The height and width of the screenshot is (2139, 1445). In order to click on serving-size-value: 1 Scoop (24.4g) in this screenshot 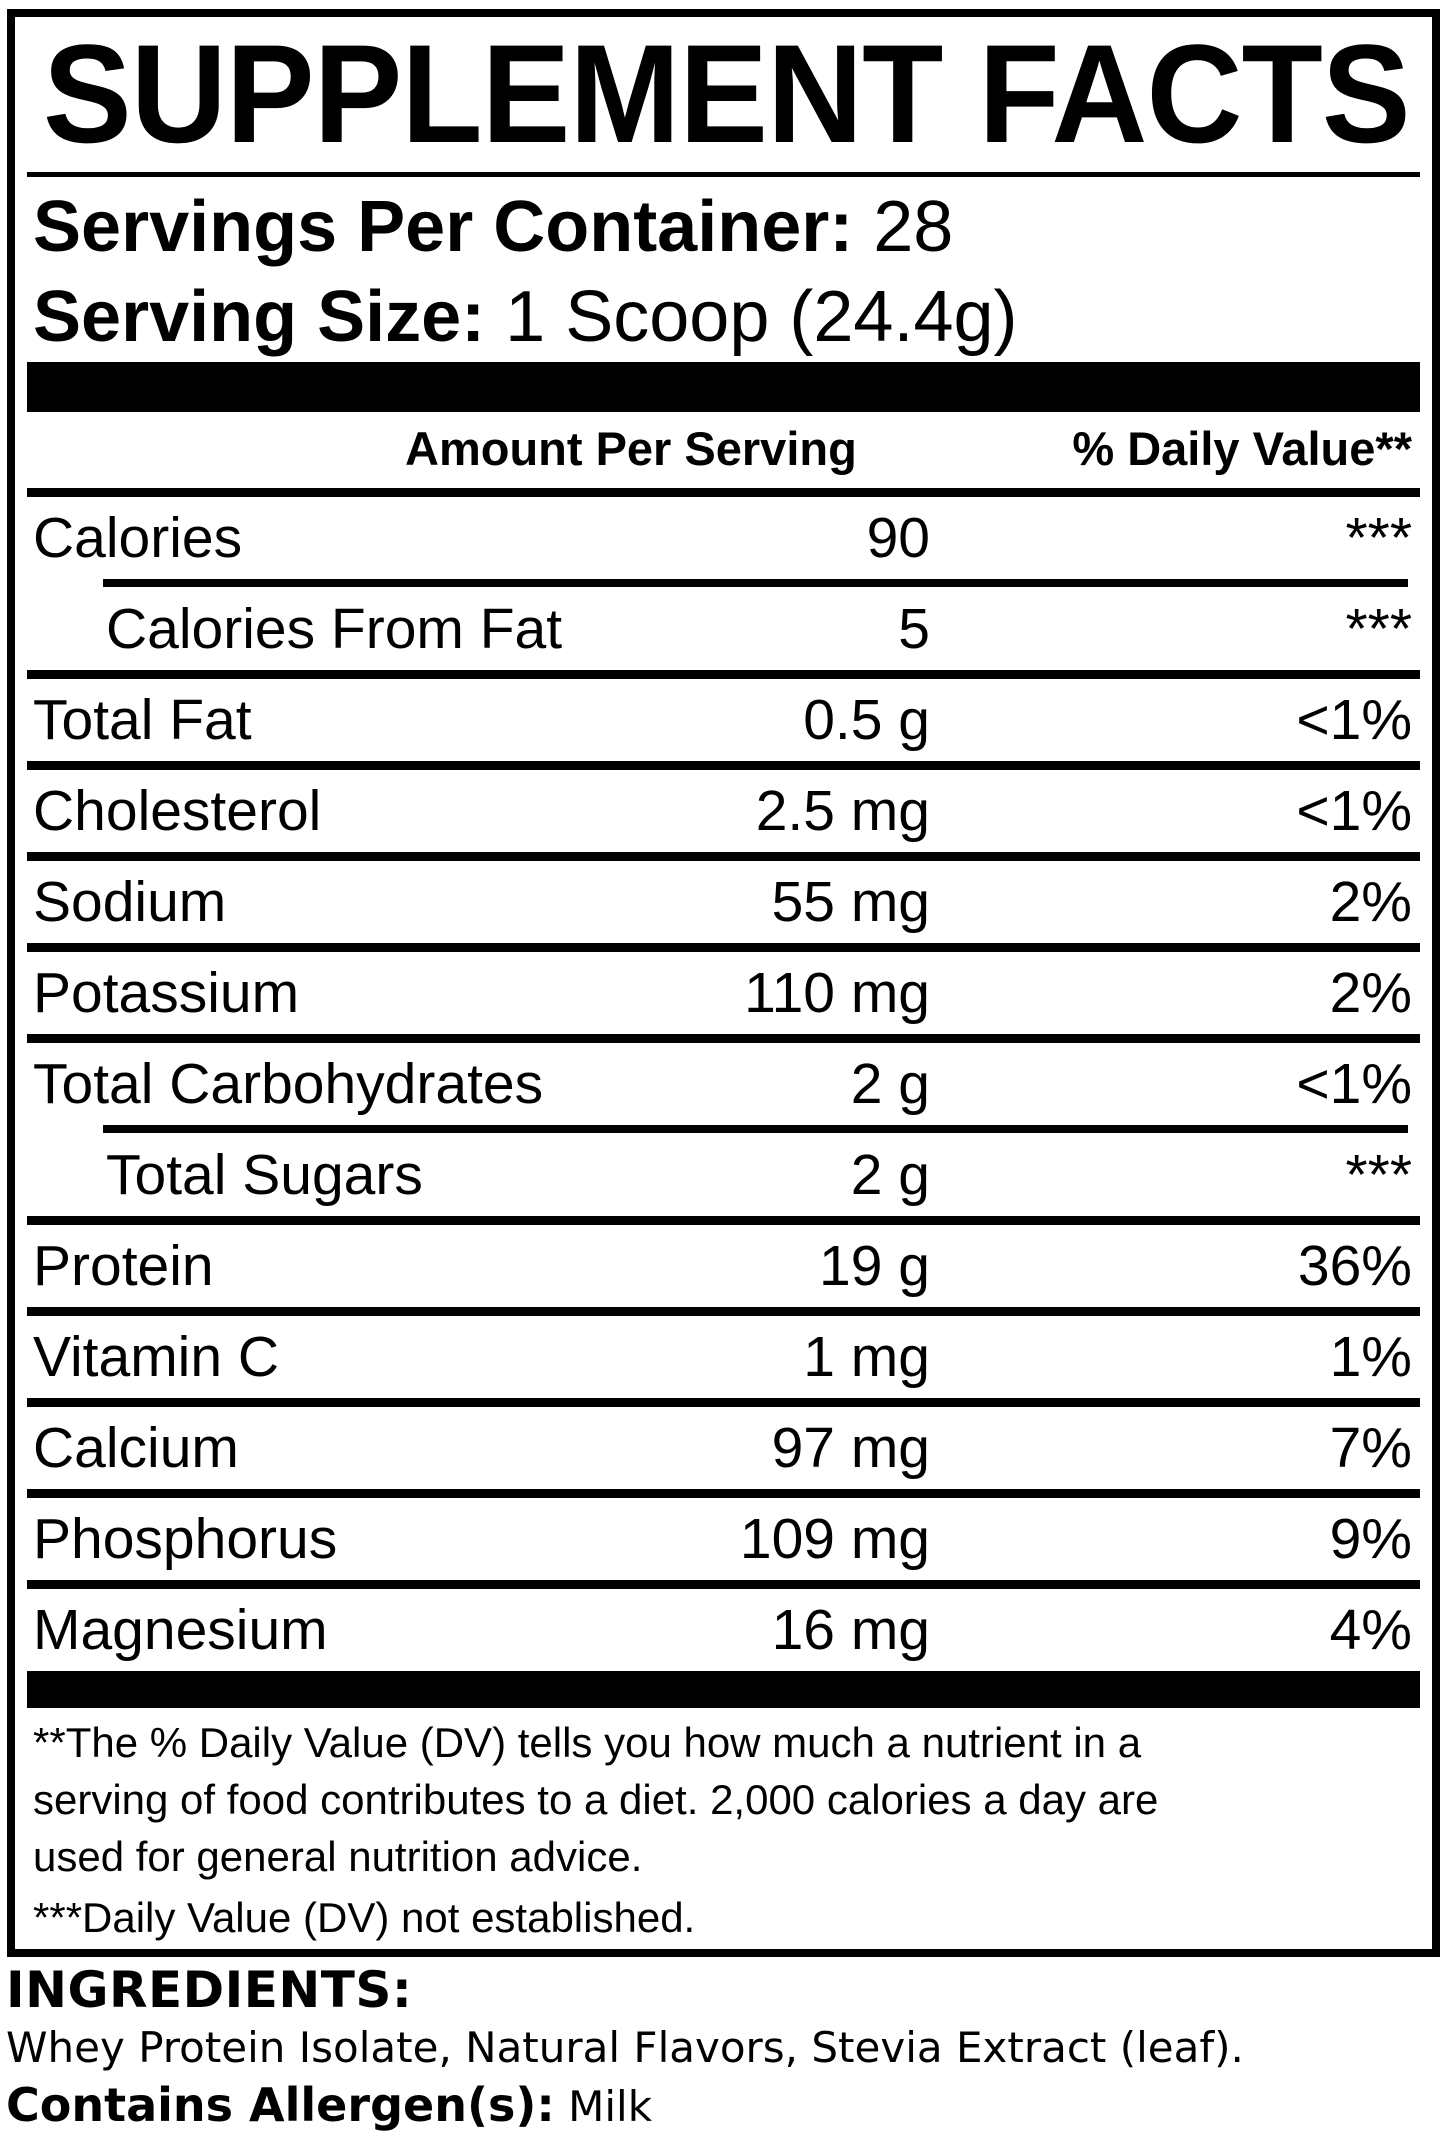, I will do `click(761, 317)`.